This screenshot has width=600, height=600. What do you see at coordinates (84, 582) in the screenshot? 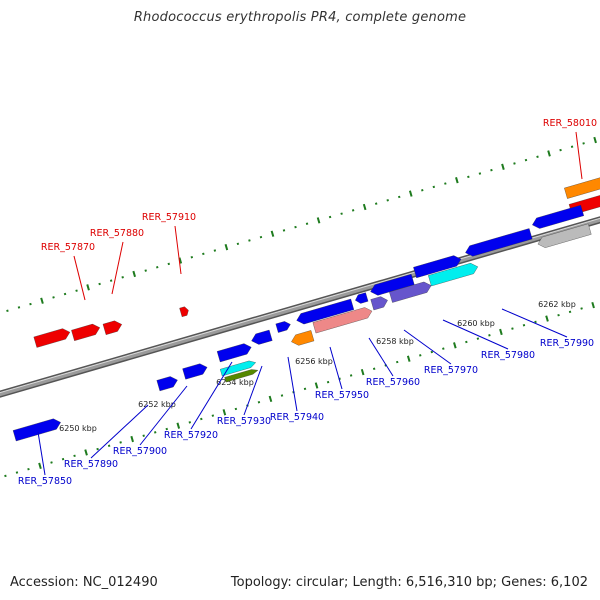
I see `accession-text: Accession: NC_012490` at bounding box center [84, 582].